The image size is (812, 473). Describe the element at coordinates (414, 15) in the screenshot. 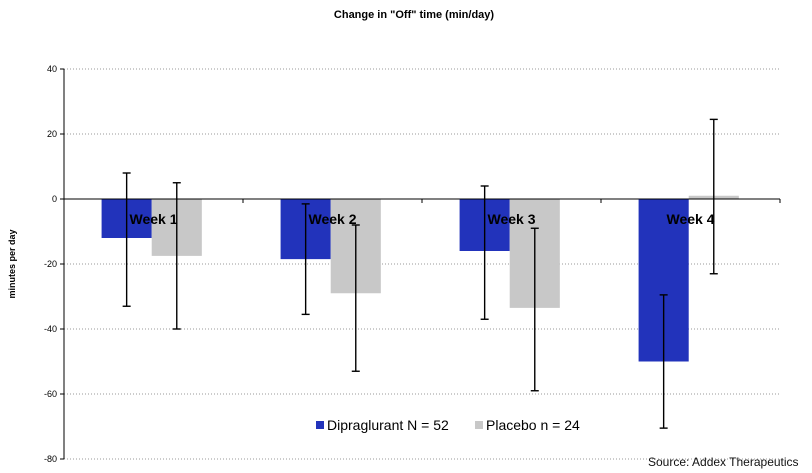

I see `chart-title: Change in "Off" time (min/day)` at that location.